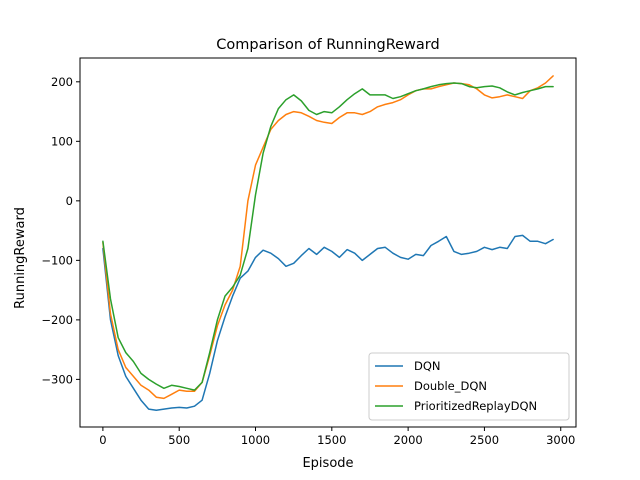 Image resolution: width=640 pixels, height=480 pixels. Describe the element at coordinates (102, 440) in the screenshot. I see `x-tick-label: 0` at that location.